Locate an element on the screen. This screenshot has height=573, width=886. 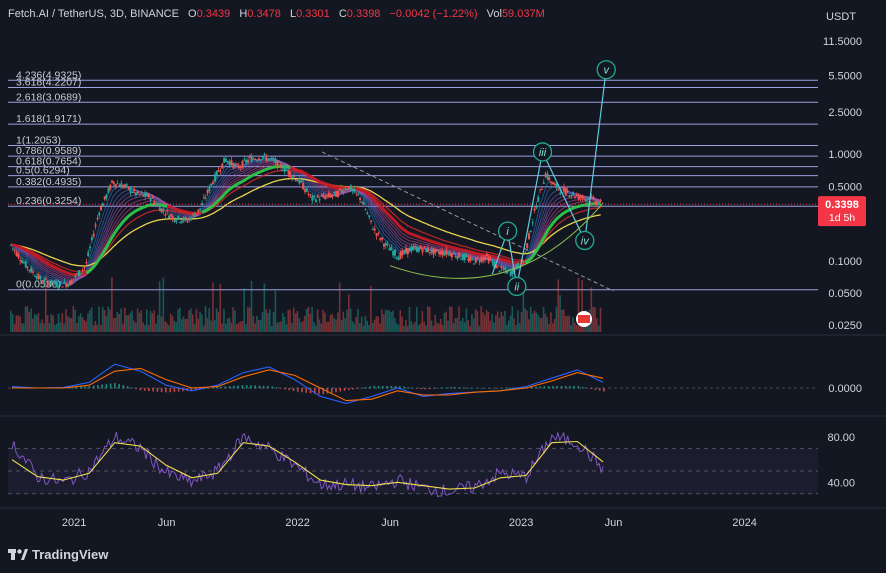
volume-bars is located at coordinates (306, 304).